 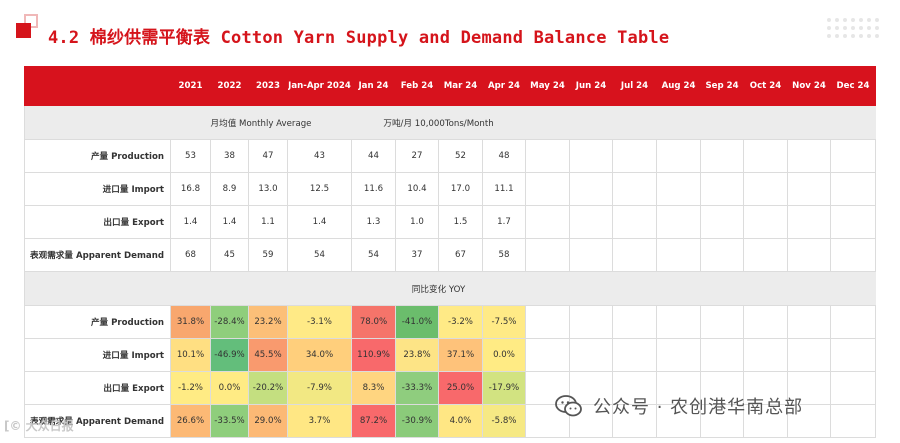 I want to click on row-label: 表观需求量 Apparent Demand, so click(x=97, y=255).